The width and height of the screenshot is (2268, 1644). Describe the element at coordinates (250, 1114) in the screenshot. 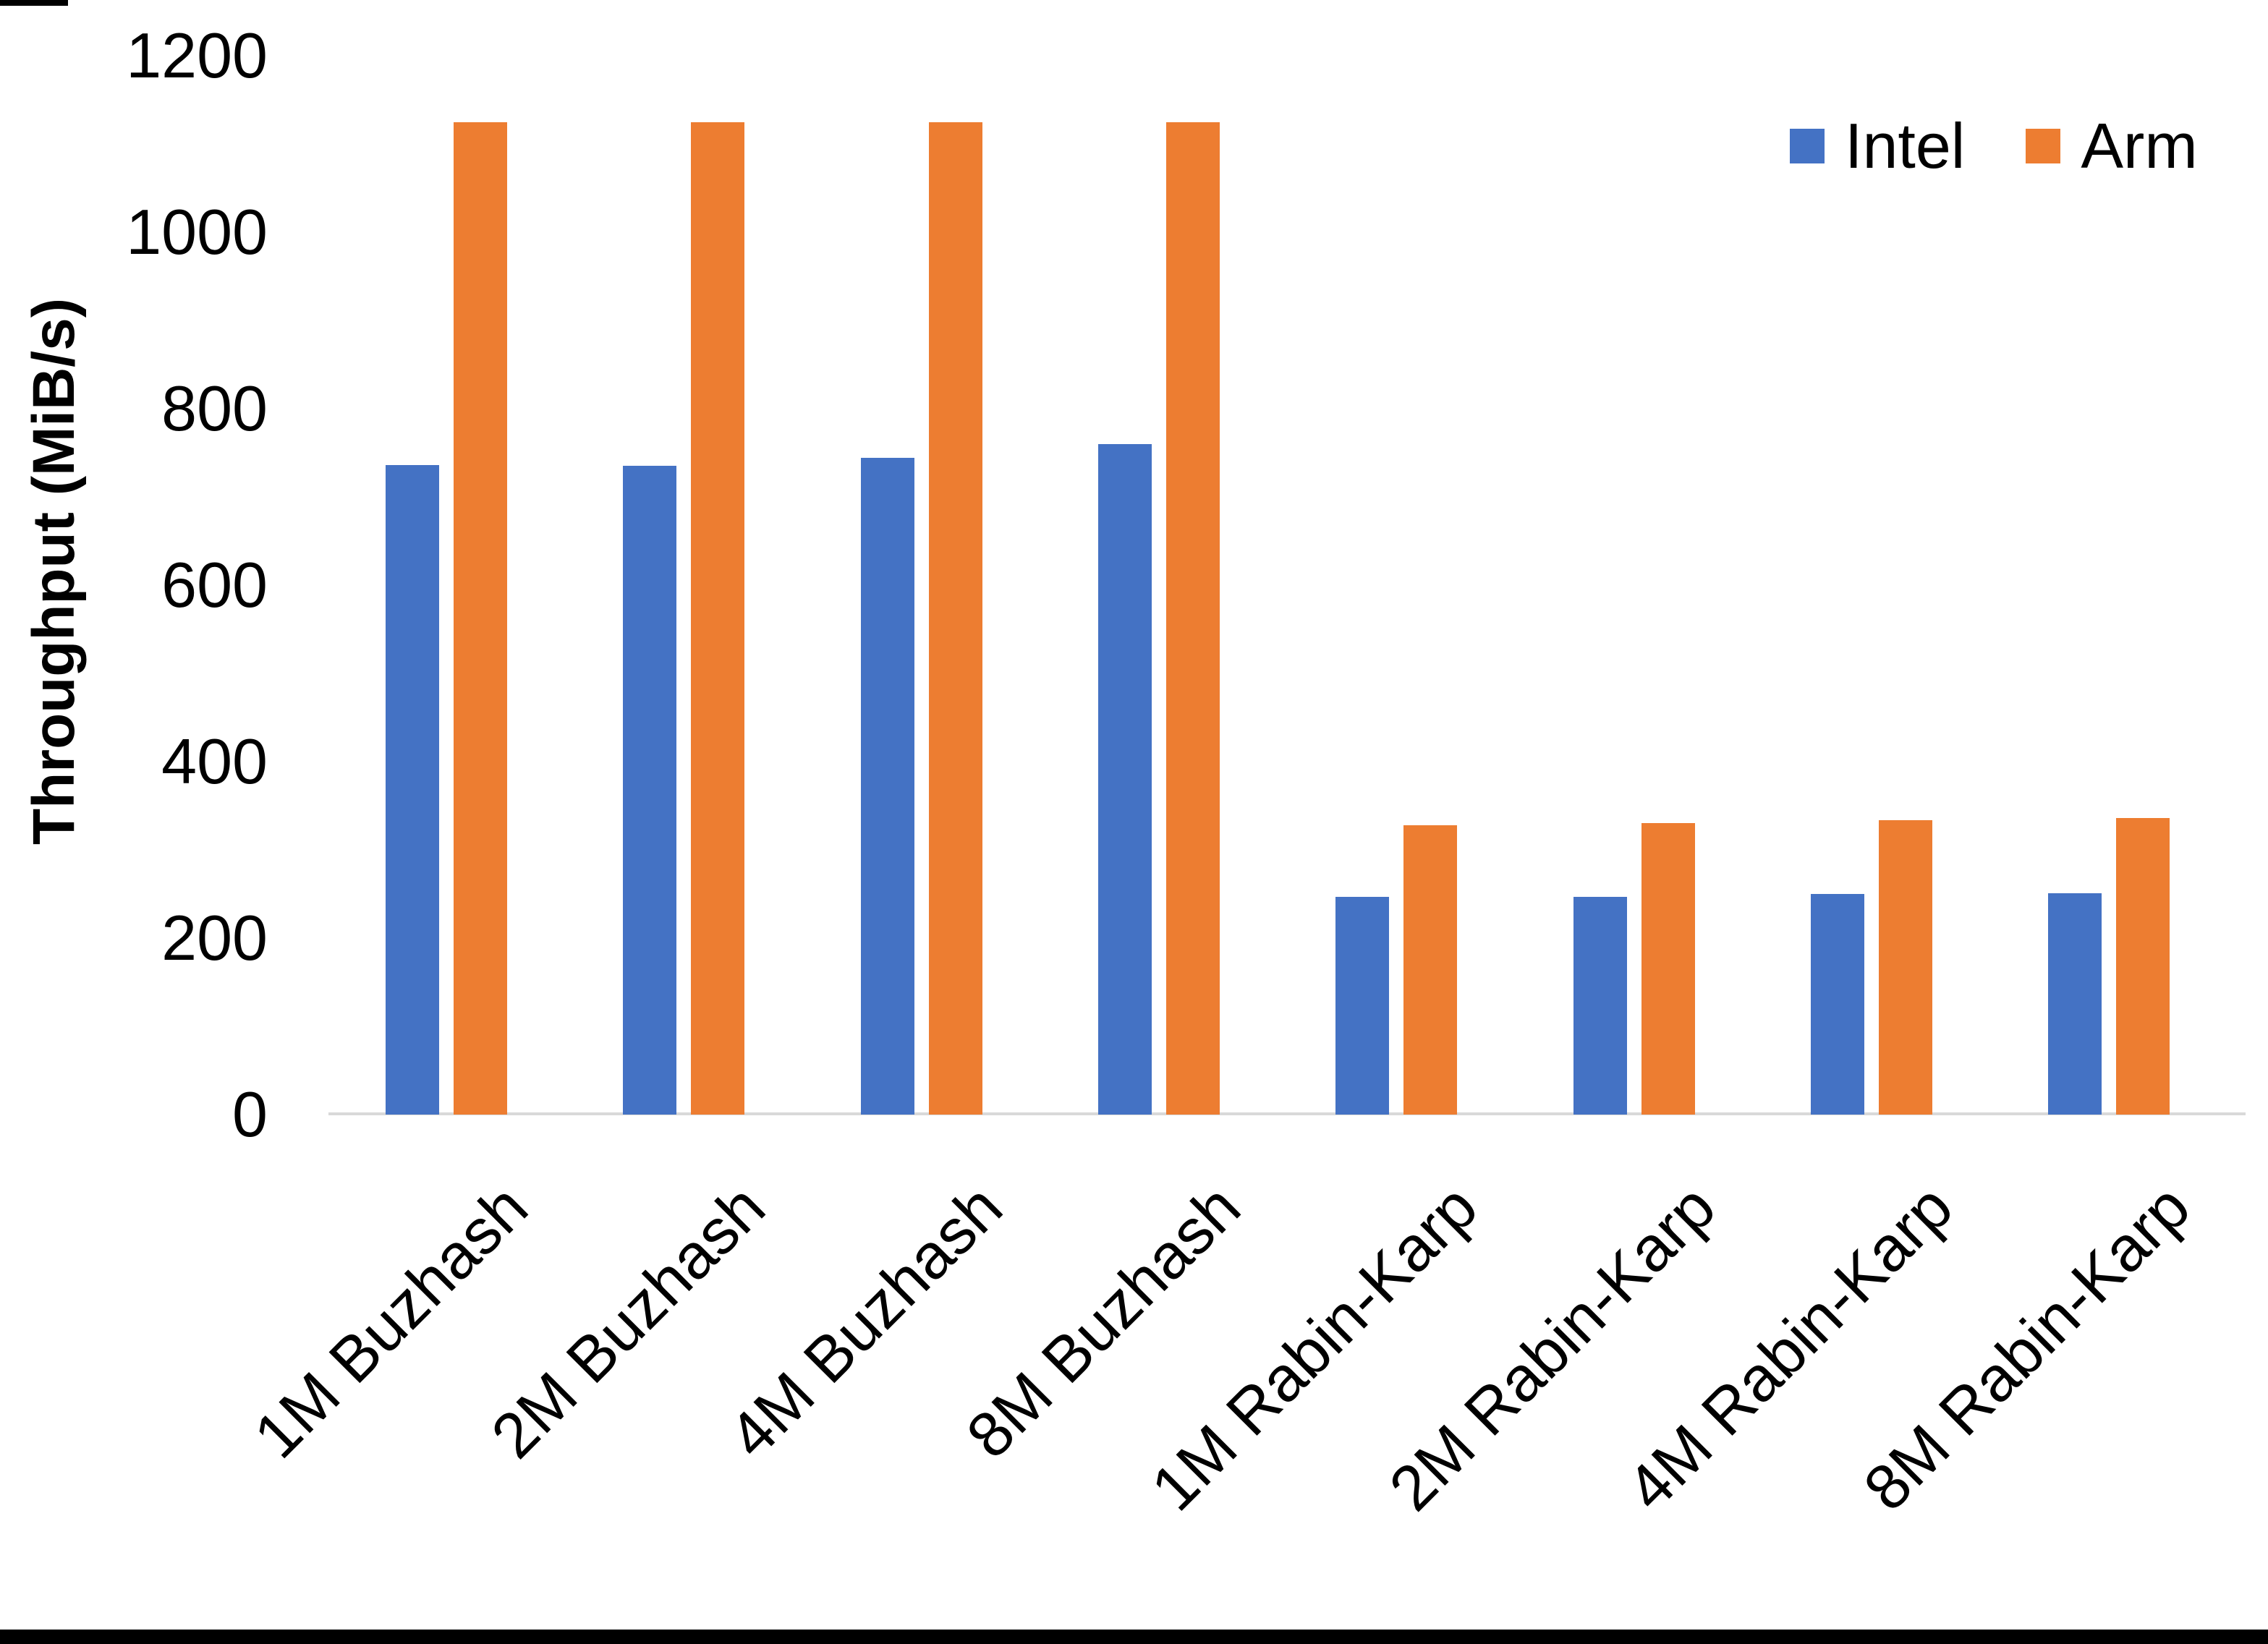

I see `y-tick-label-0: 0` at that location.